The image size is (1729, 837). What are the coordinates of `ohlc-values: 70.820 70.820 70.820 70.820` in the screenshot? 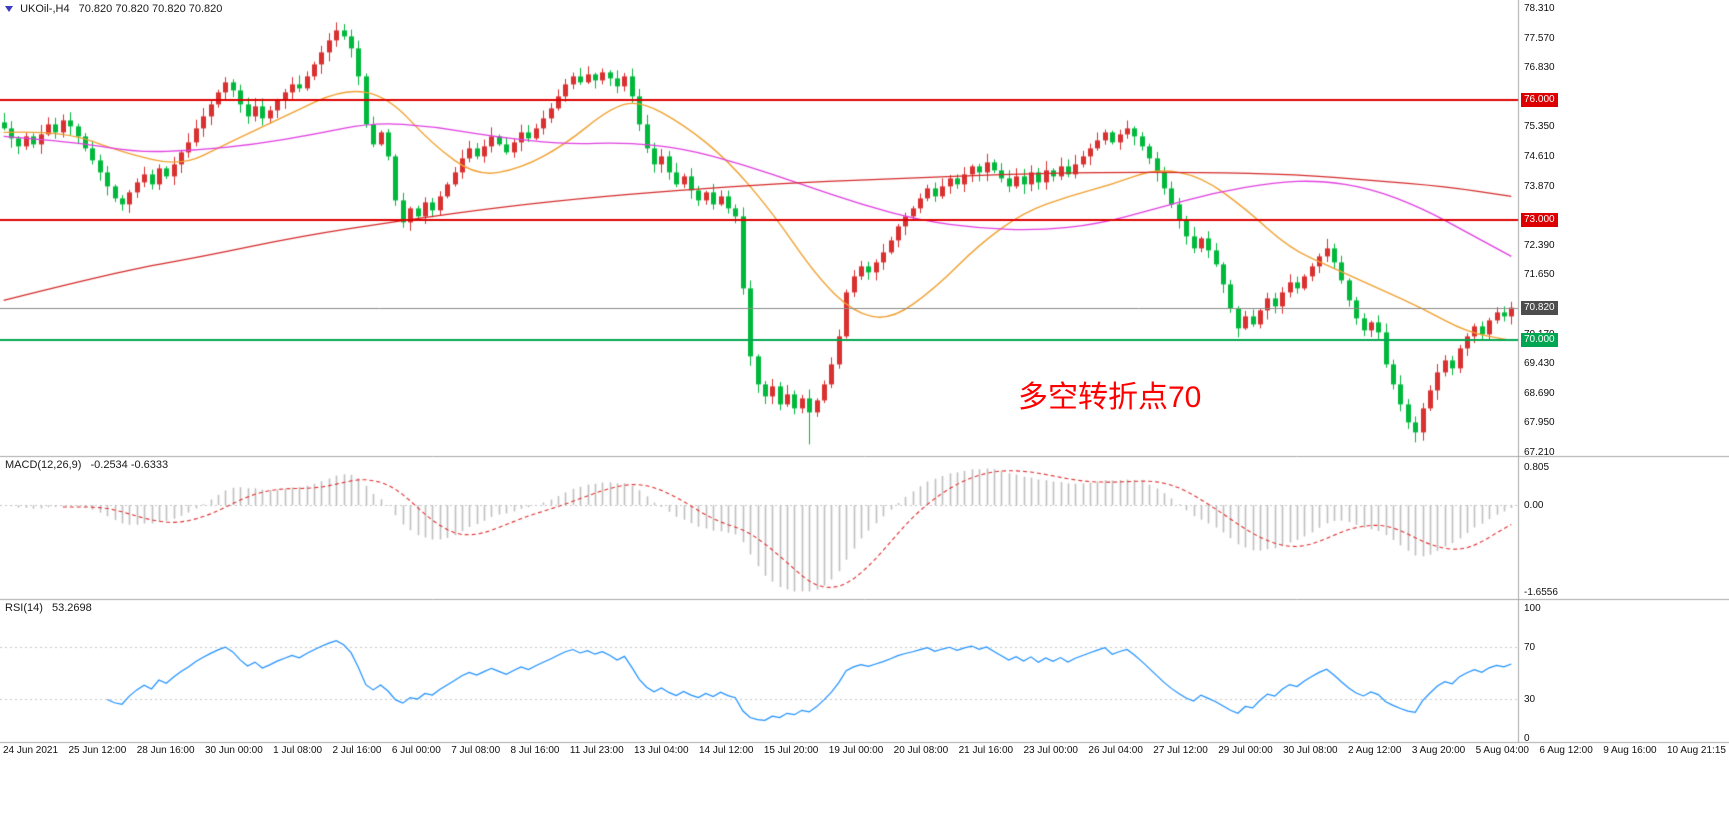 It's located at (150, 9).